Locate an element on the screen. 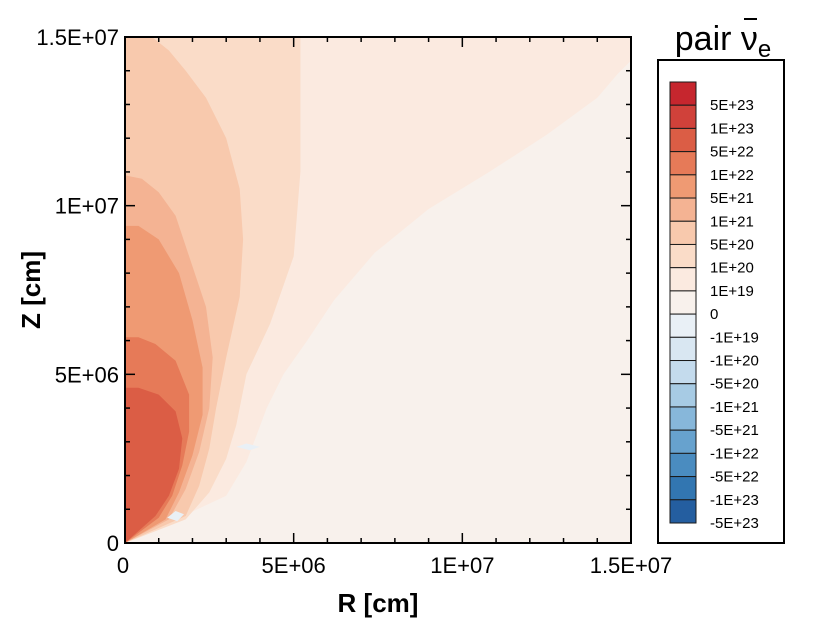  legend-label: -5E+22 is located at coordinates (734, 477).